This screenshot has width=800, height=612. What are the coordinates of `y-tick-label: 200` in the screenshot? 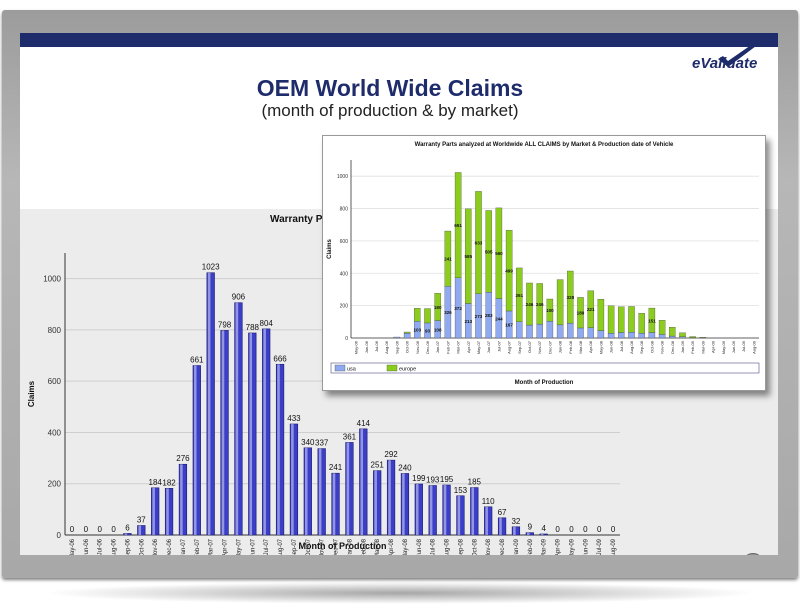 It's located at (344, 307).